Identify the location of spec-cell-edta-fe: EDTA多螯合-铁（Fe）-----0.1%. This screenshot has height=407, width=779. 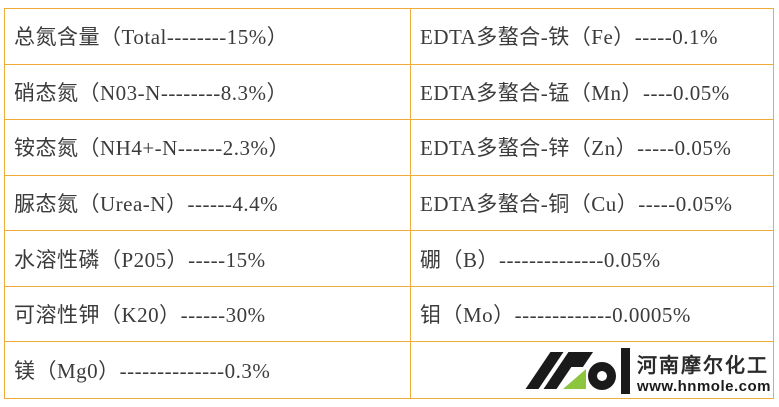
(591, 37).